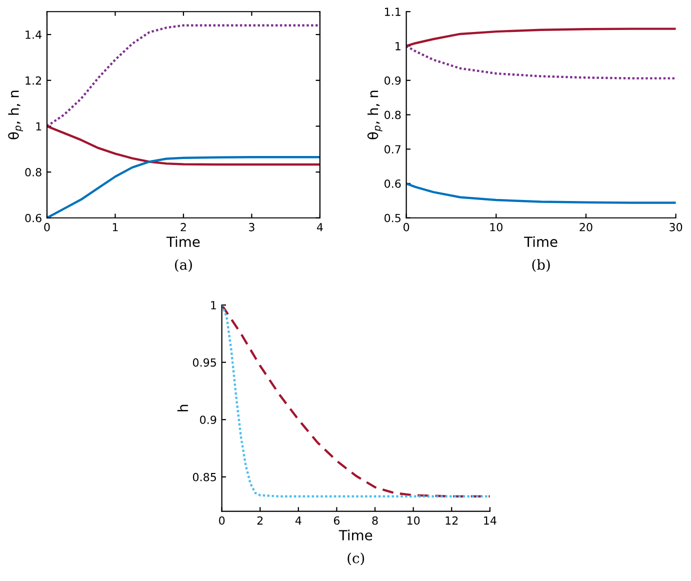 This screenshot has width=691, height=581. I want to click on y-tick-label: 1.2, so click(34, 80).